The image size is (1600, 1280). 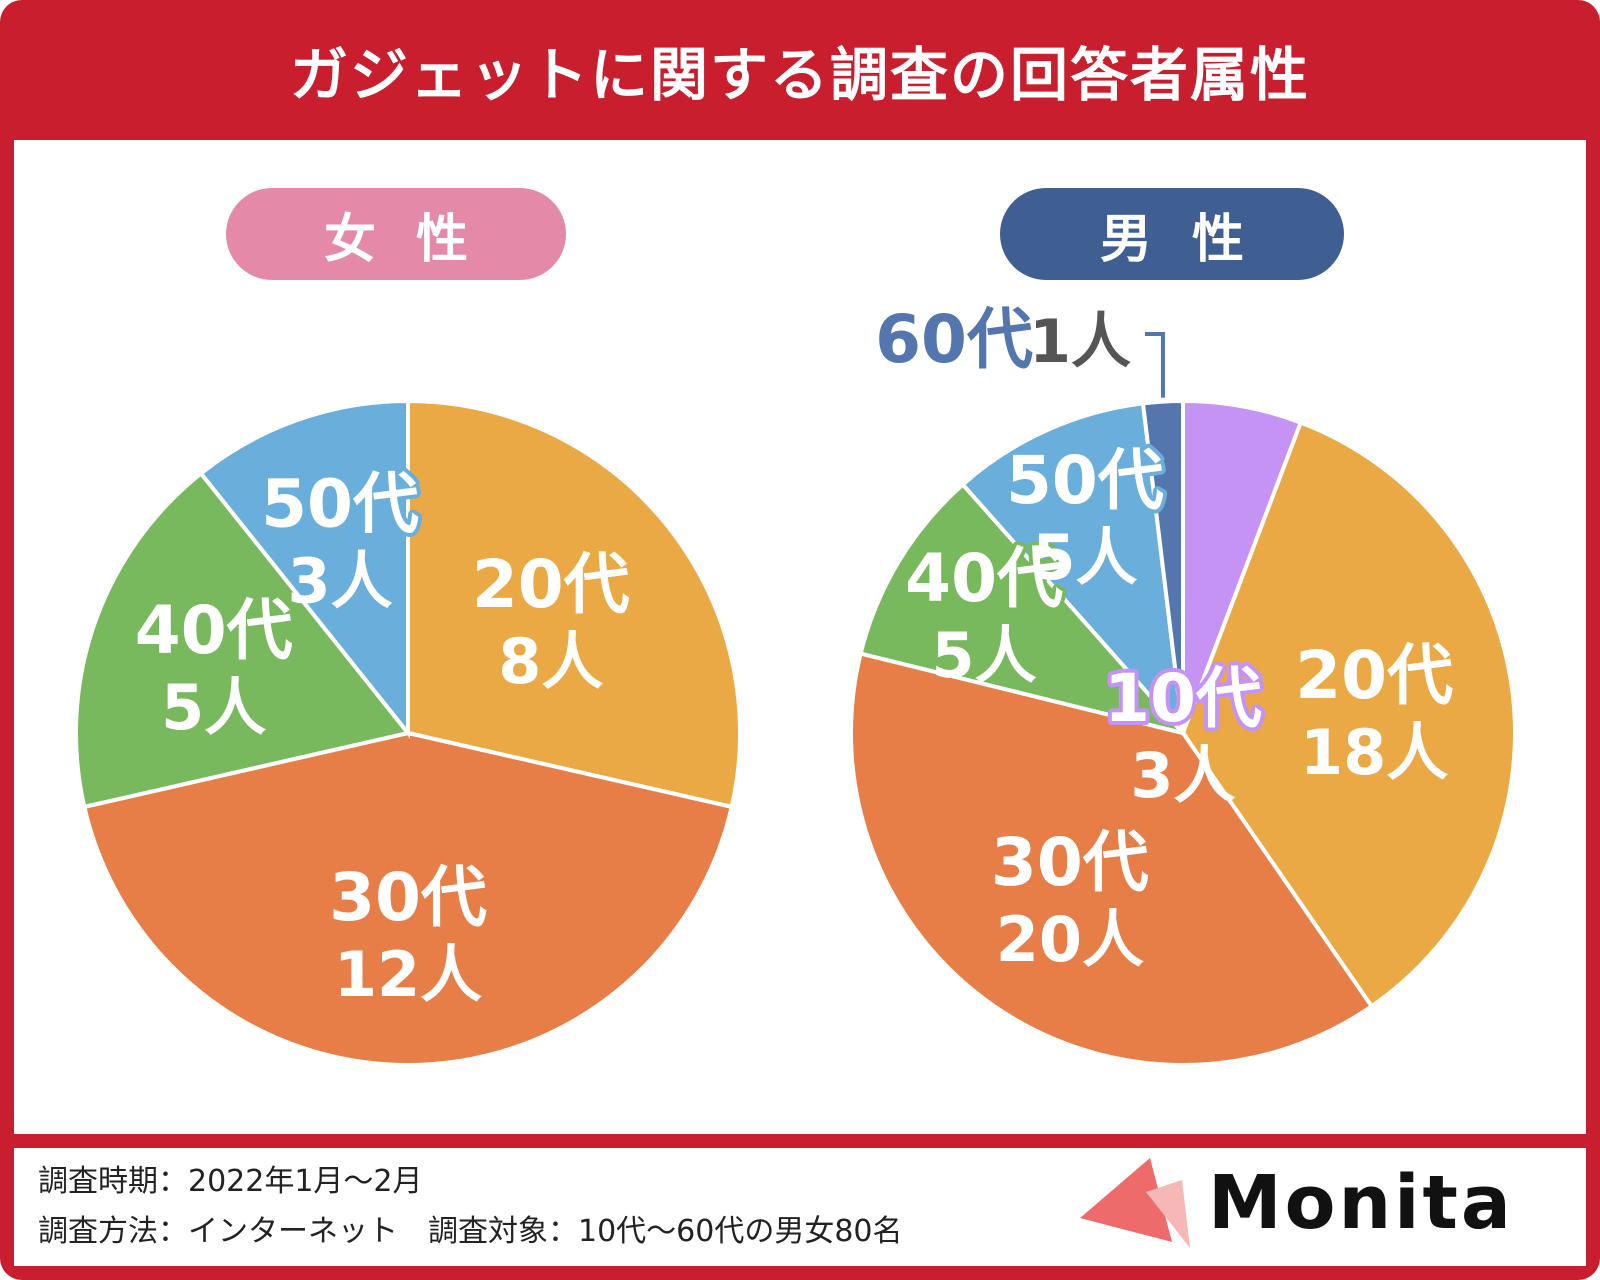 I want to click on male-label-age-1: 20代, so click(x=1374, y=675).